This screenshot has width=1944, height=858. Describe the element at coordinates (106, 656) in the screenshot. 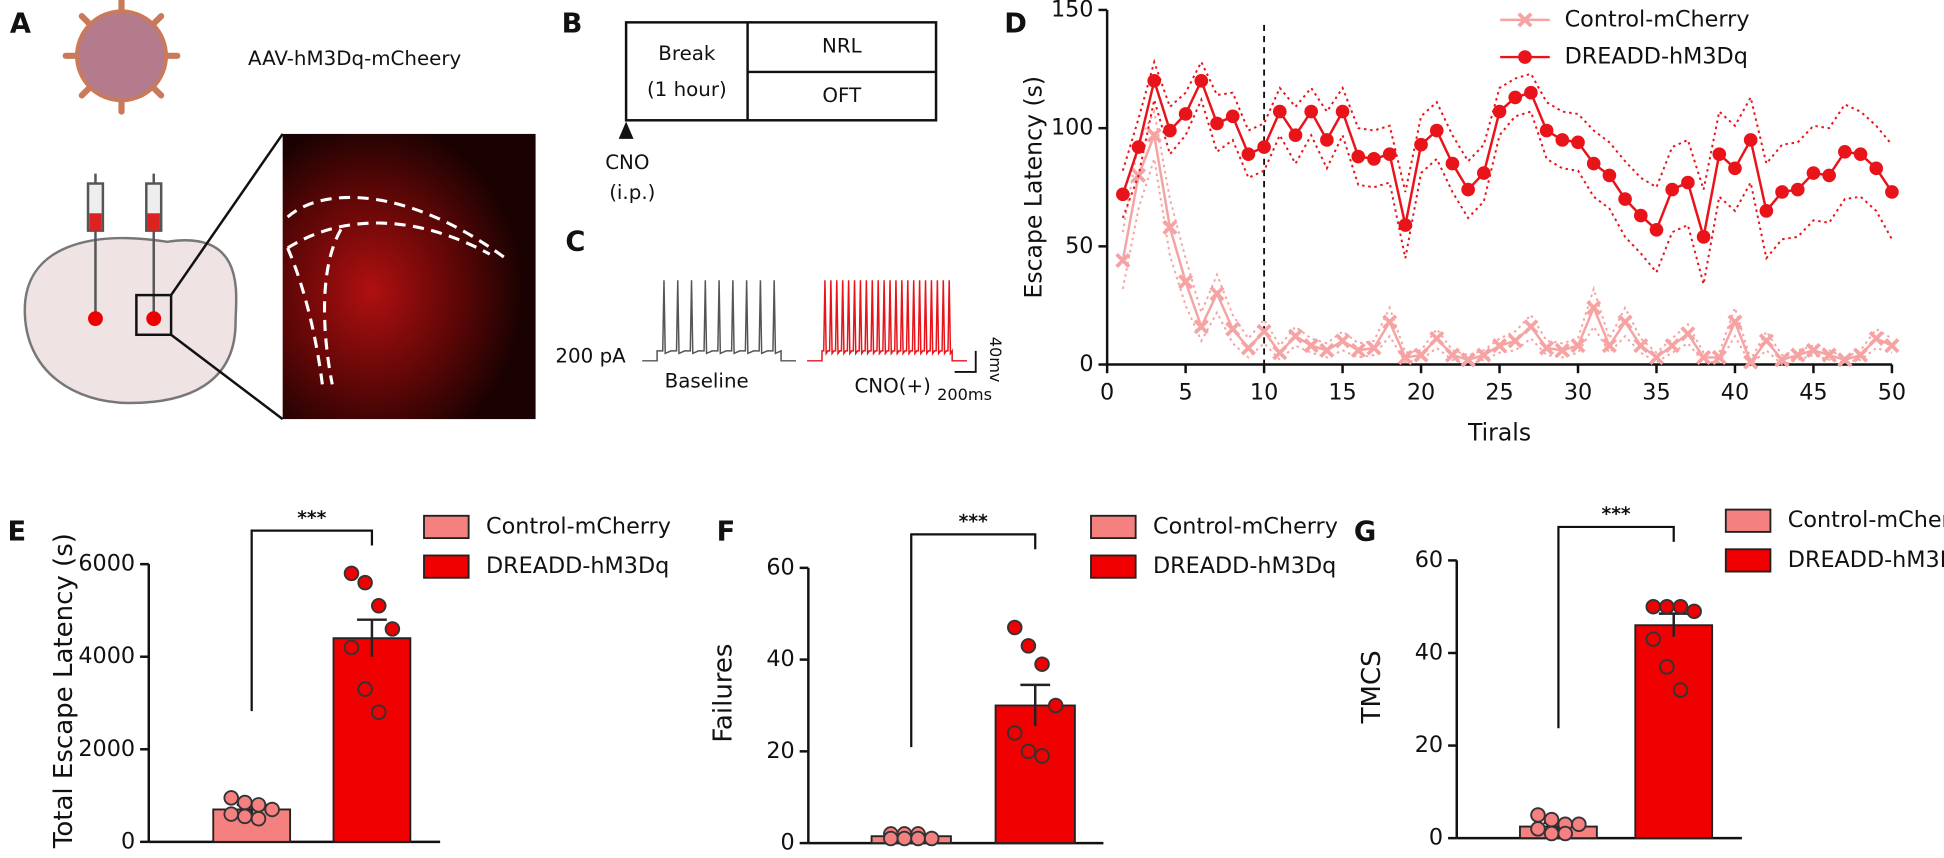

I see `y-tick-label: 4000` at that location.